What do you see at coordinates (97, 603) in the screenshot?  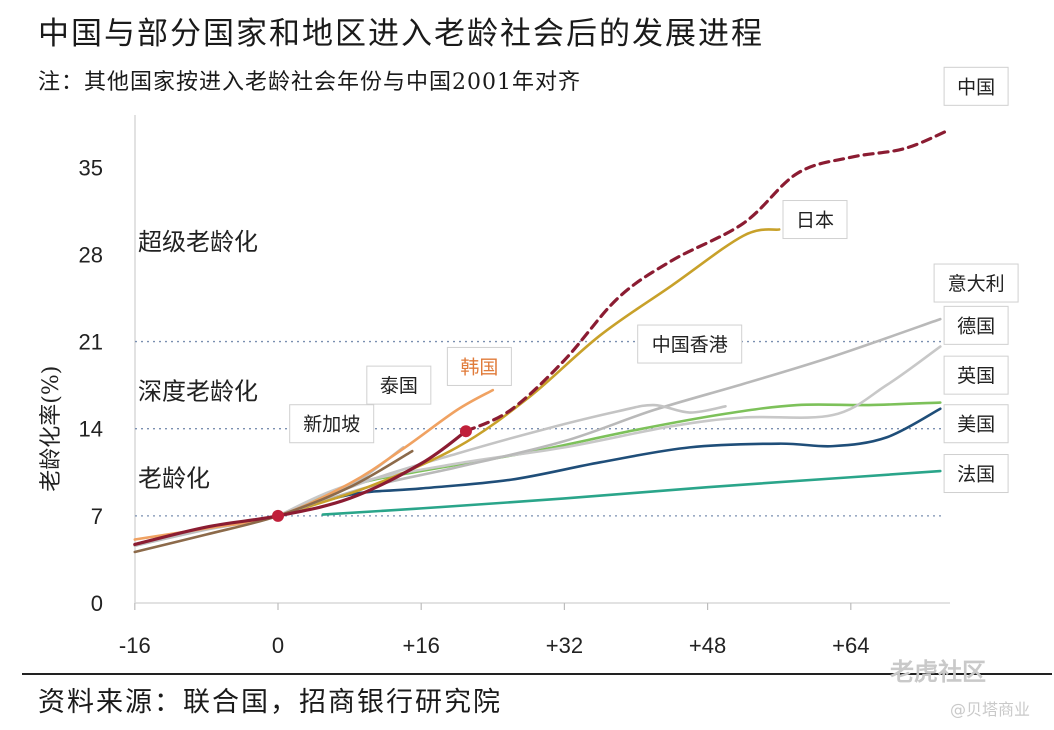 I see `y-tick-label: 0` at bounding box center [97, 603].